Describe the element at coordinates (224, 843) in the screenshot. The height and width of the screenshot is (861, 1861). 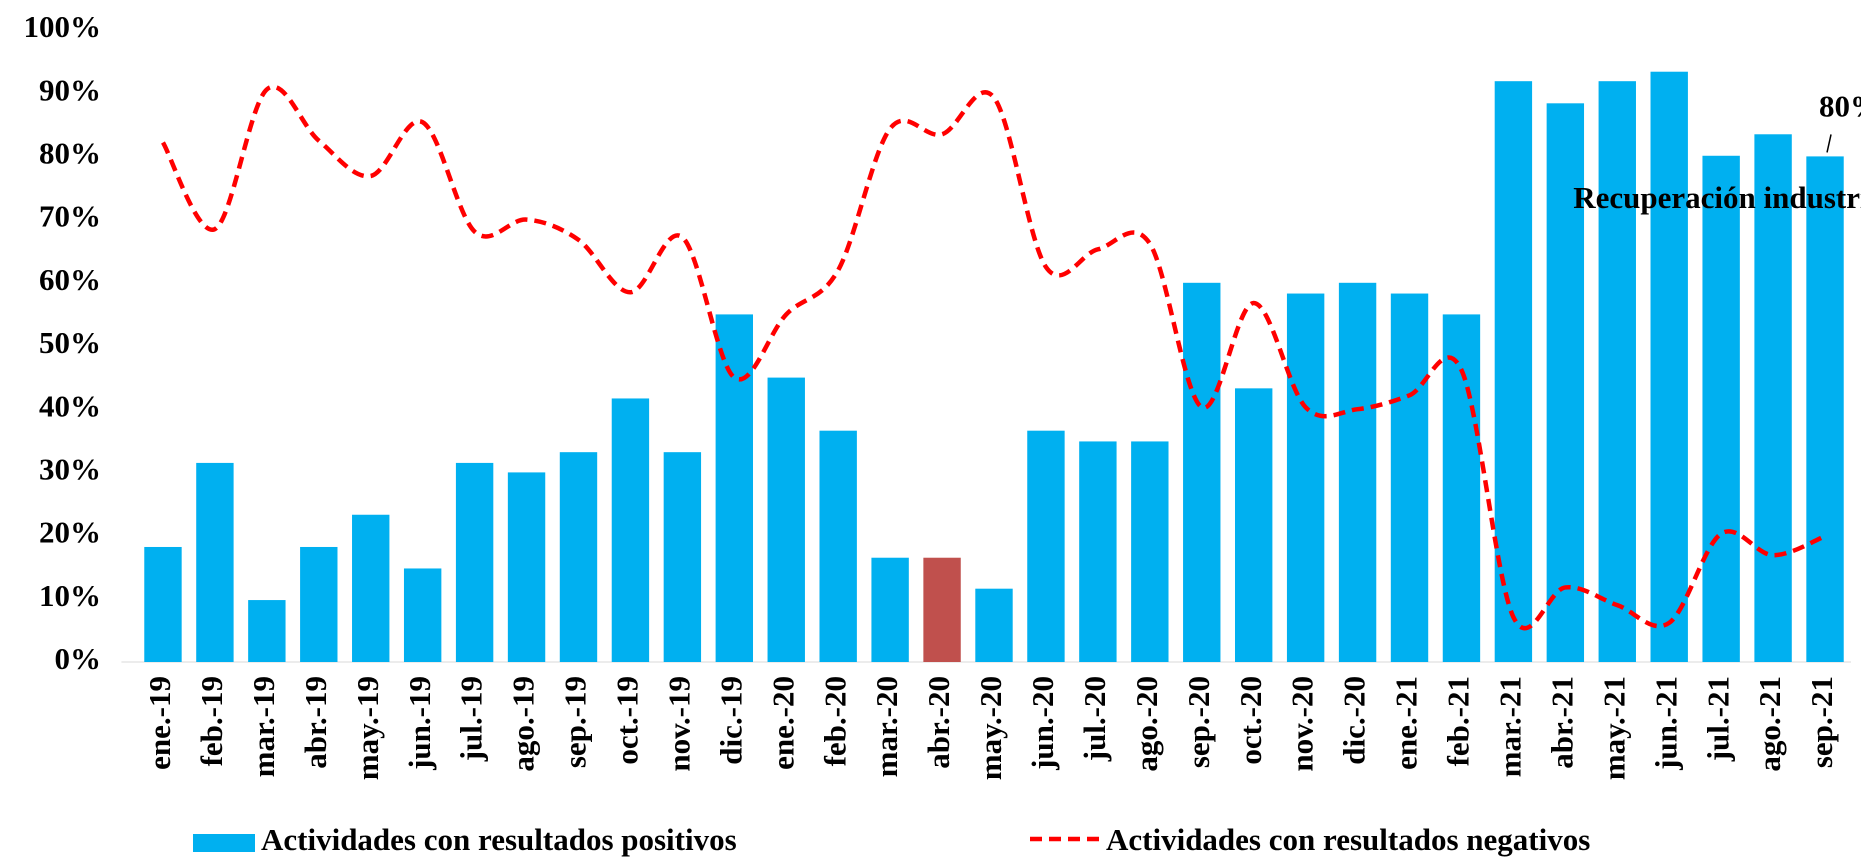
I see `legend-swatch` at that location.